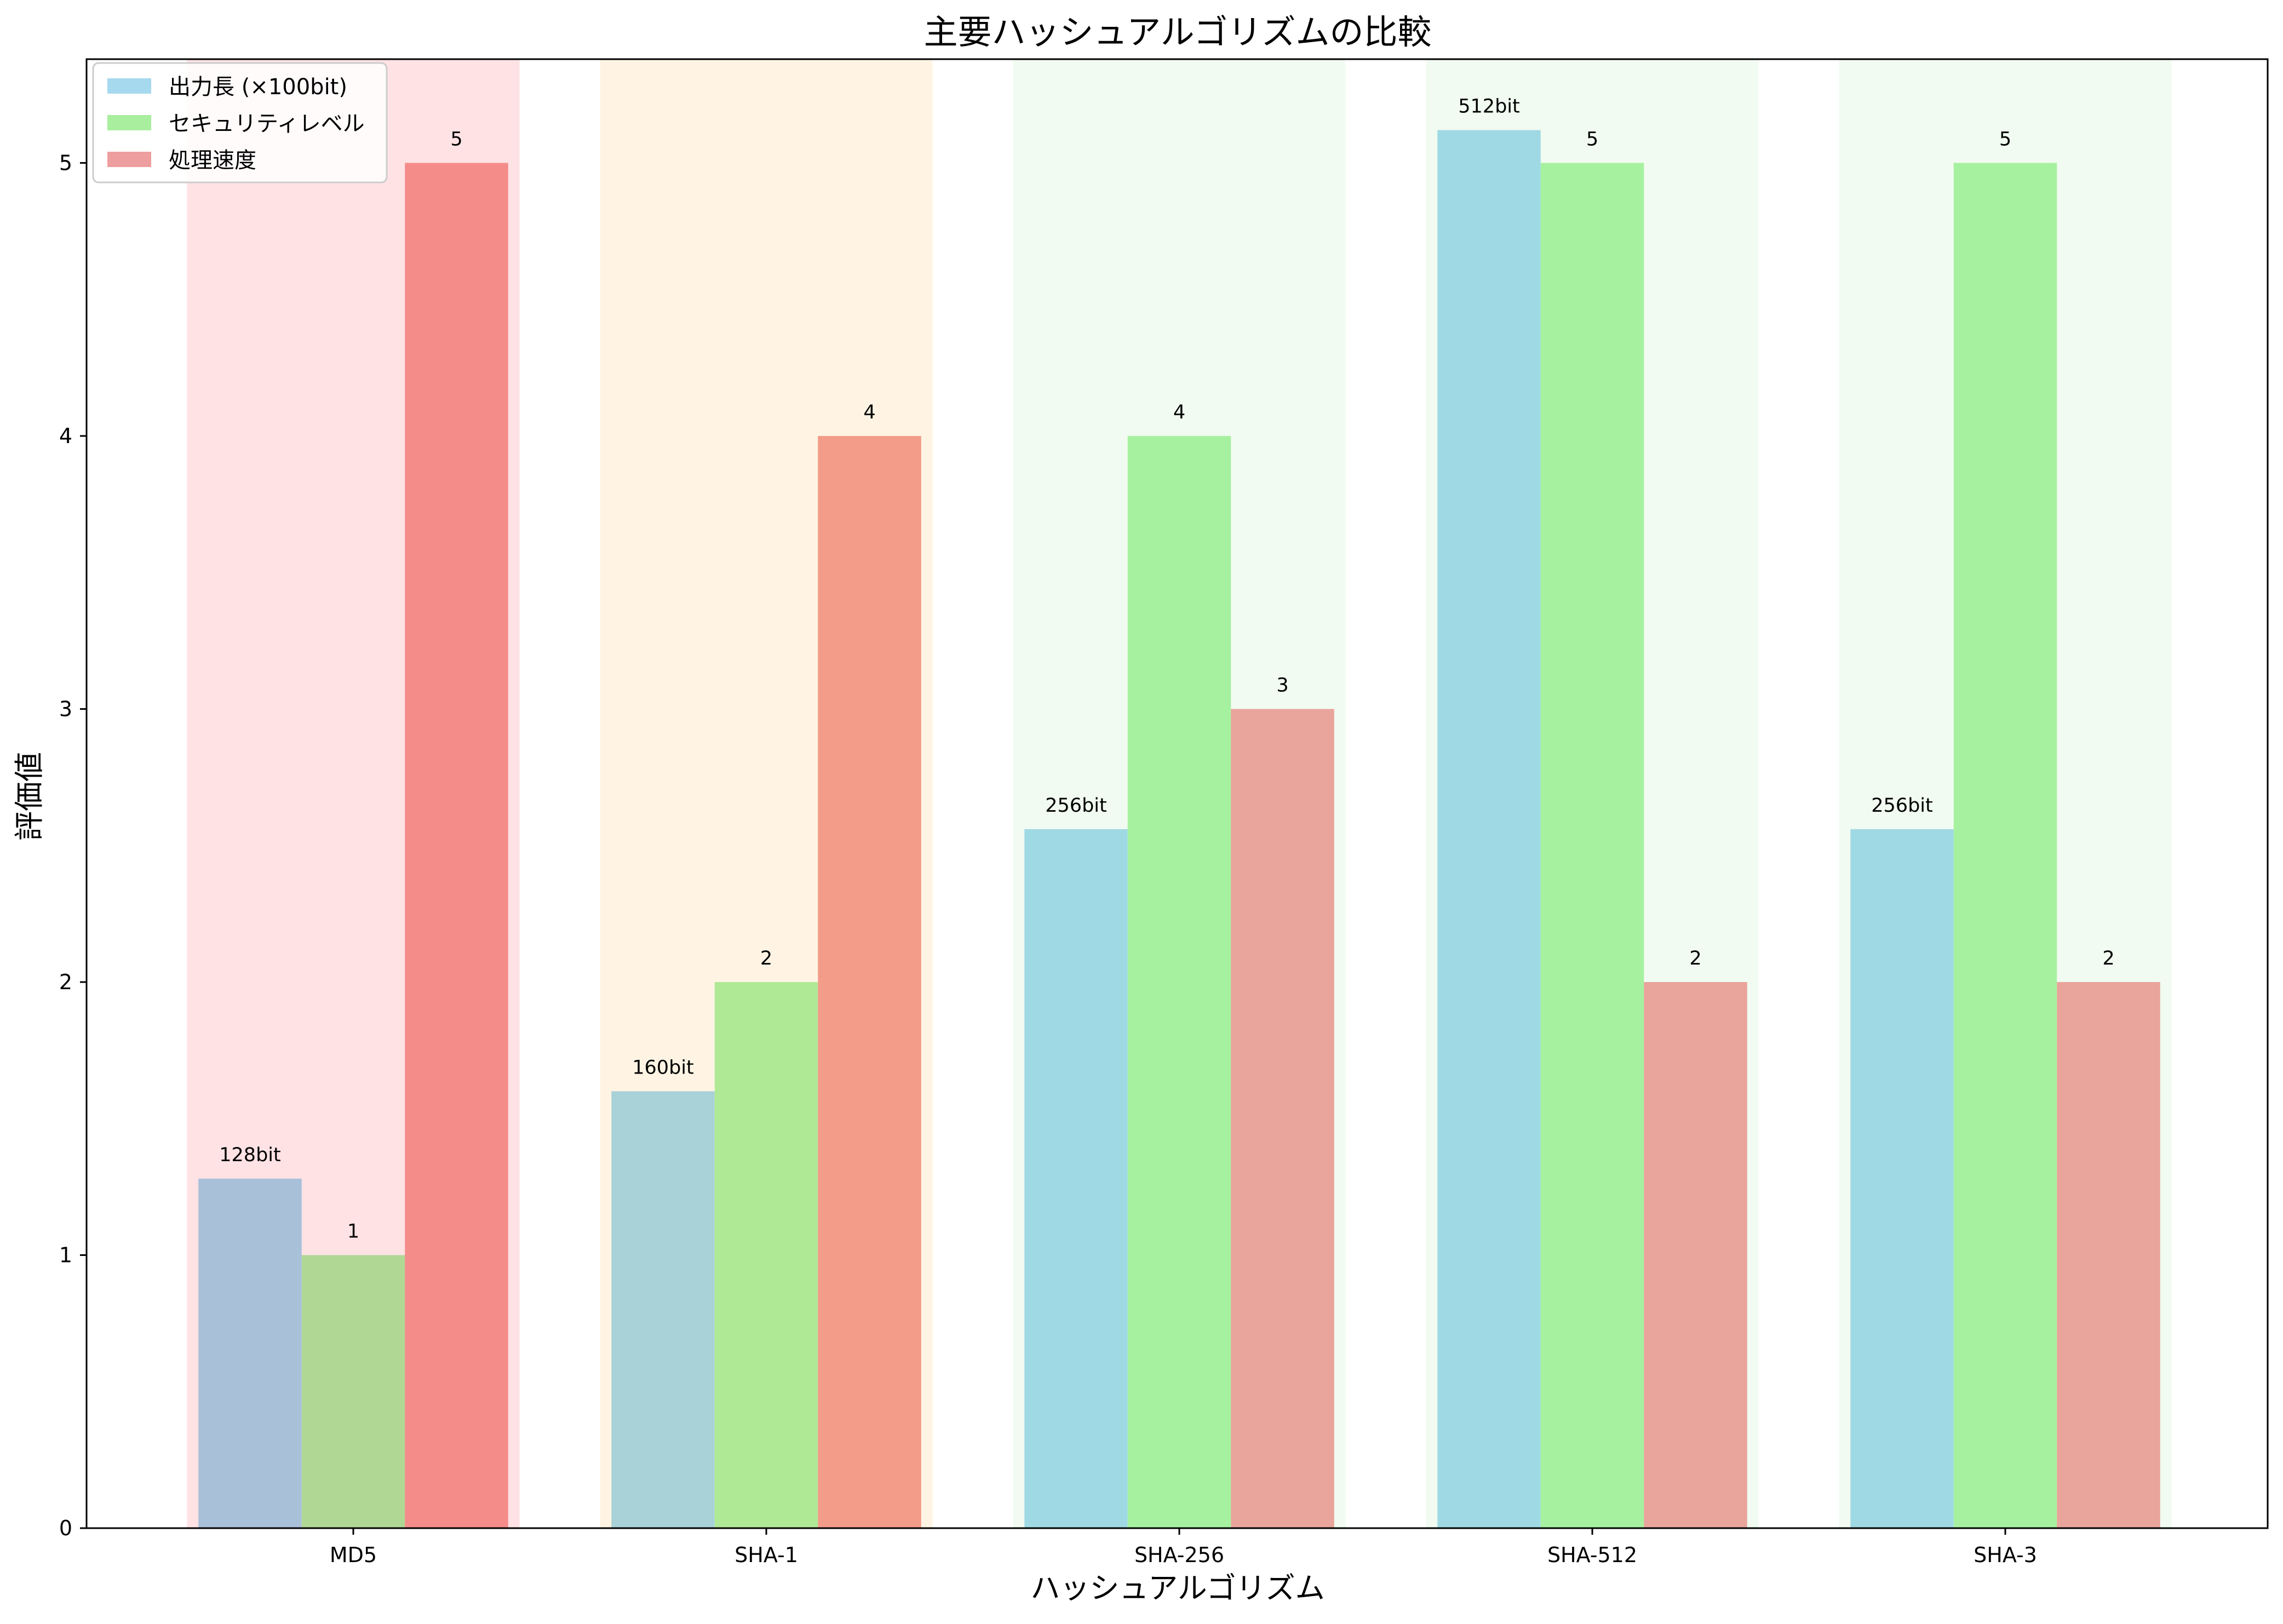 This screenshot has height=1624, width=2283. Describe the element at coordinates (1075, 806) in the screenshot. I see `data-label-sha-256-series-0: 256bit` at that location.